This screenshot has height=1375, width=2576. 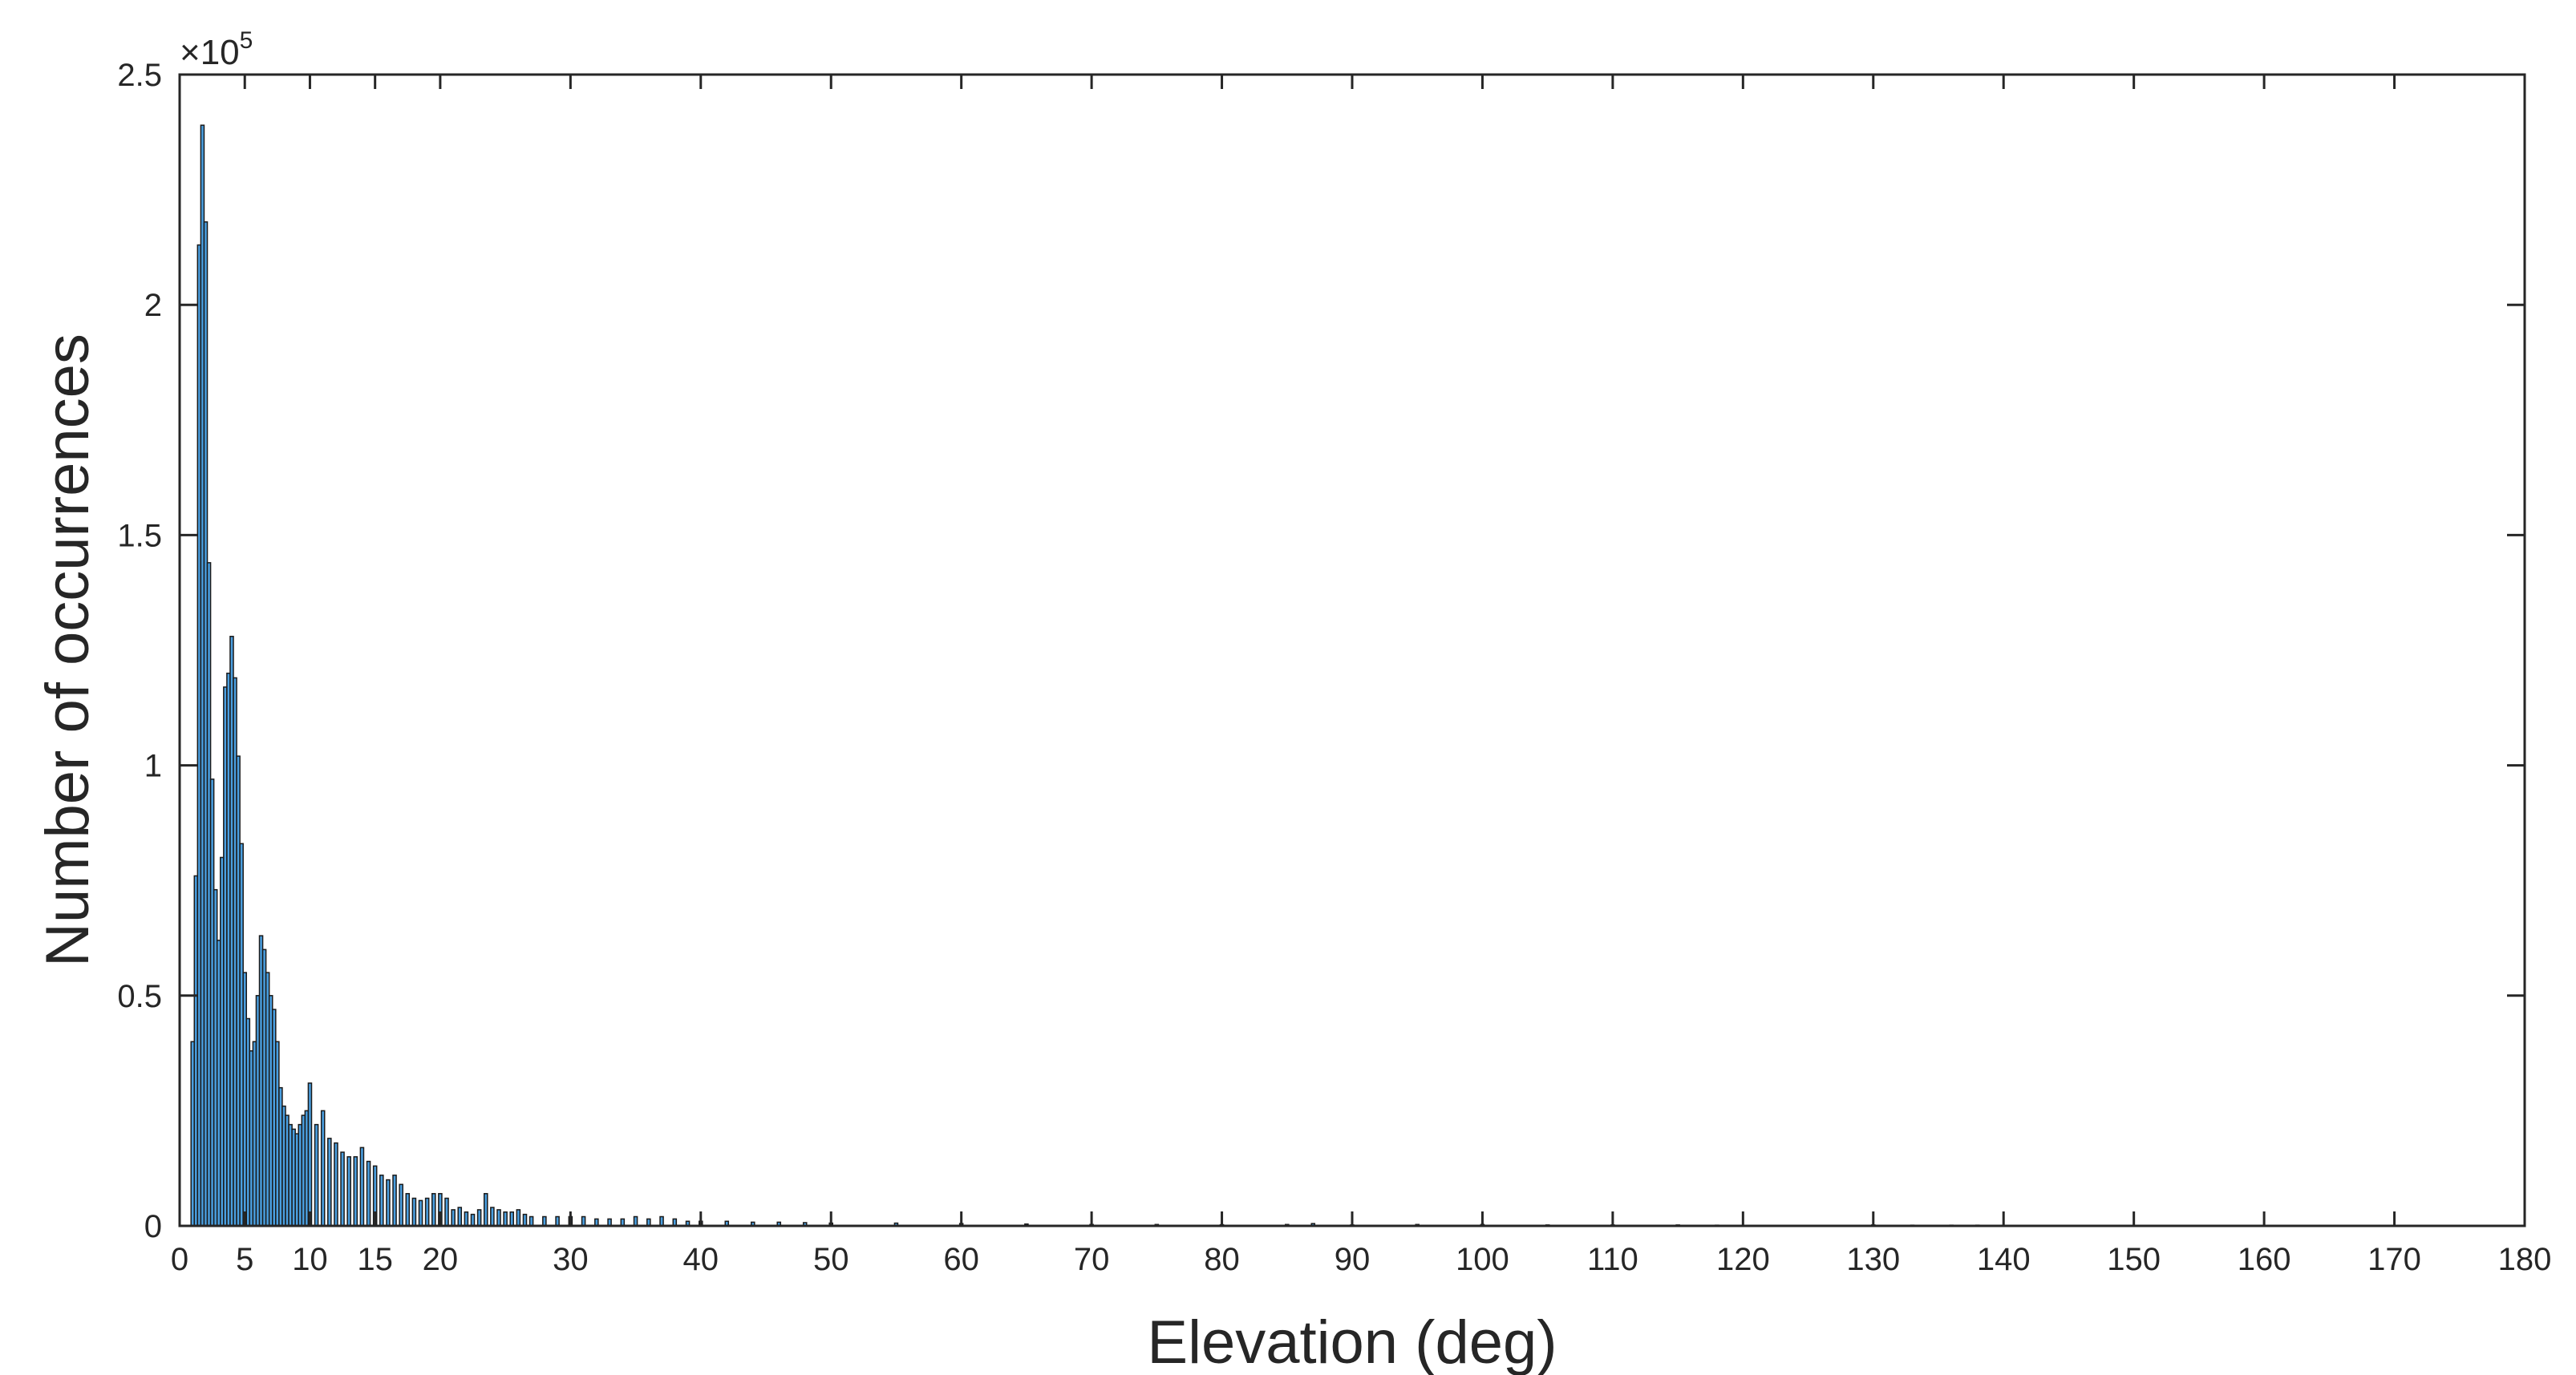 What do you see at coordinates (831, 1259) in the screenshot?
I see `x-tick-label: 50` at bounding box center [831, 1259].